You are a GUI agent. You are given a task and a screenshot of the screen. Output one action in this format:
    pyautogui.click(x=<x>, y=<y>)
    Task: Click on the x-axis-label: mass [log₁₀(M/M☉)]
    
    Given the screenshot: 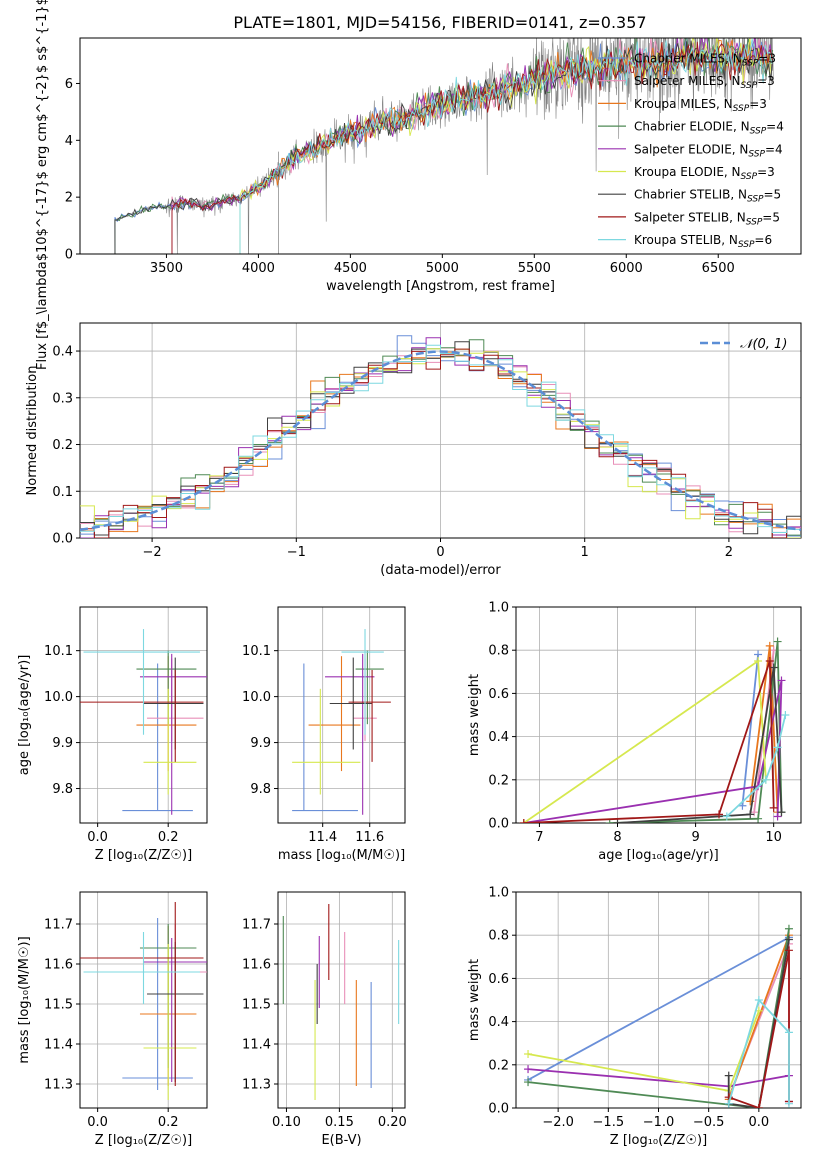 What is the action you would take?
    pyautogui.click(x=341, y=855)
    